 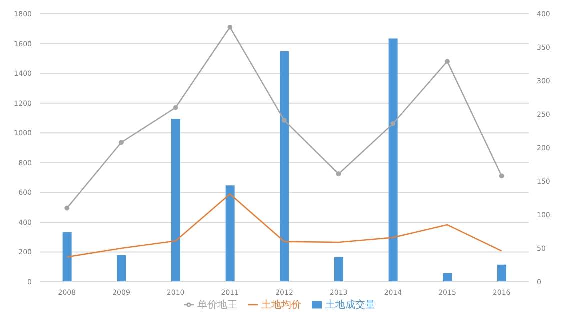 What do you see at coordinates (218, 305) in the screenshot?
I see `legend-label: 单价地王` at bounding box center [218, 305].